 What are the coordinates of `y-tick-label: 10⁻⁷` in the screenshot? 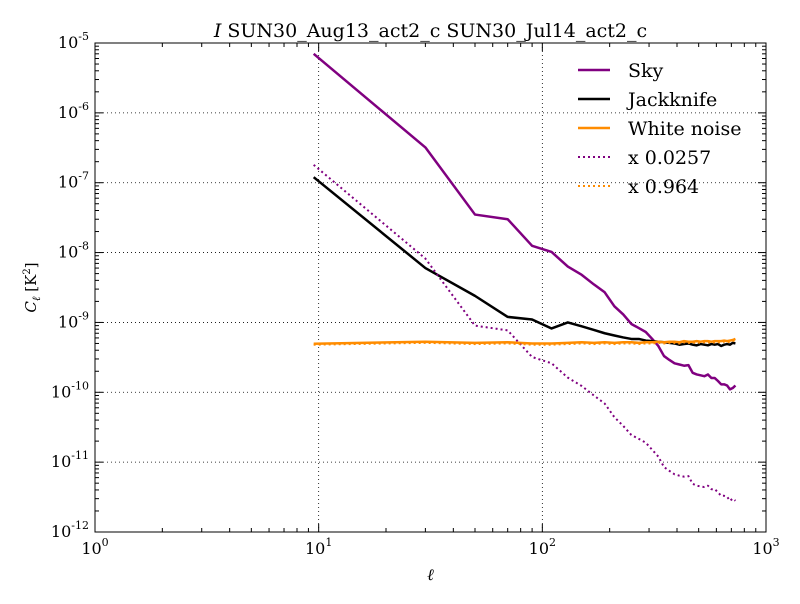 It's located at (73, 181).